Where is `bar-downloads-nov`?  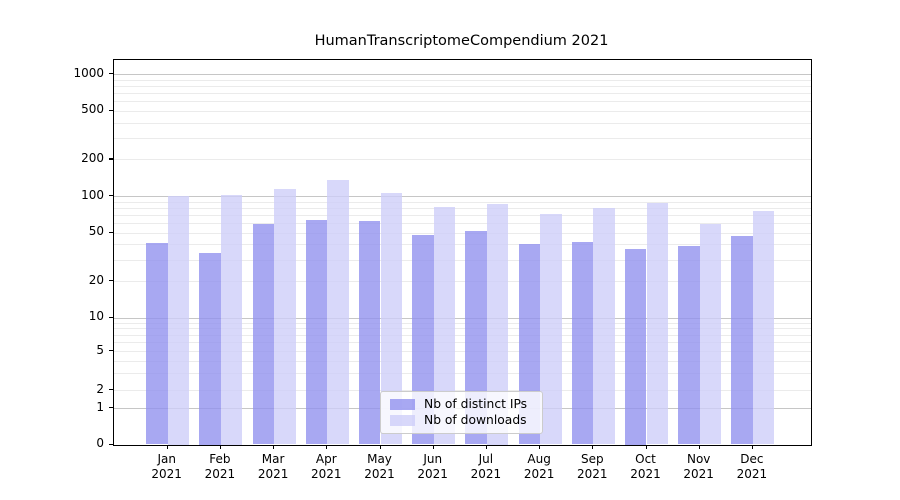
bar-downloads-nov is located at coordinates (710, 334).